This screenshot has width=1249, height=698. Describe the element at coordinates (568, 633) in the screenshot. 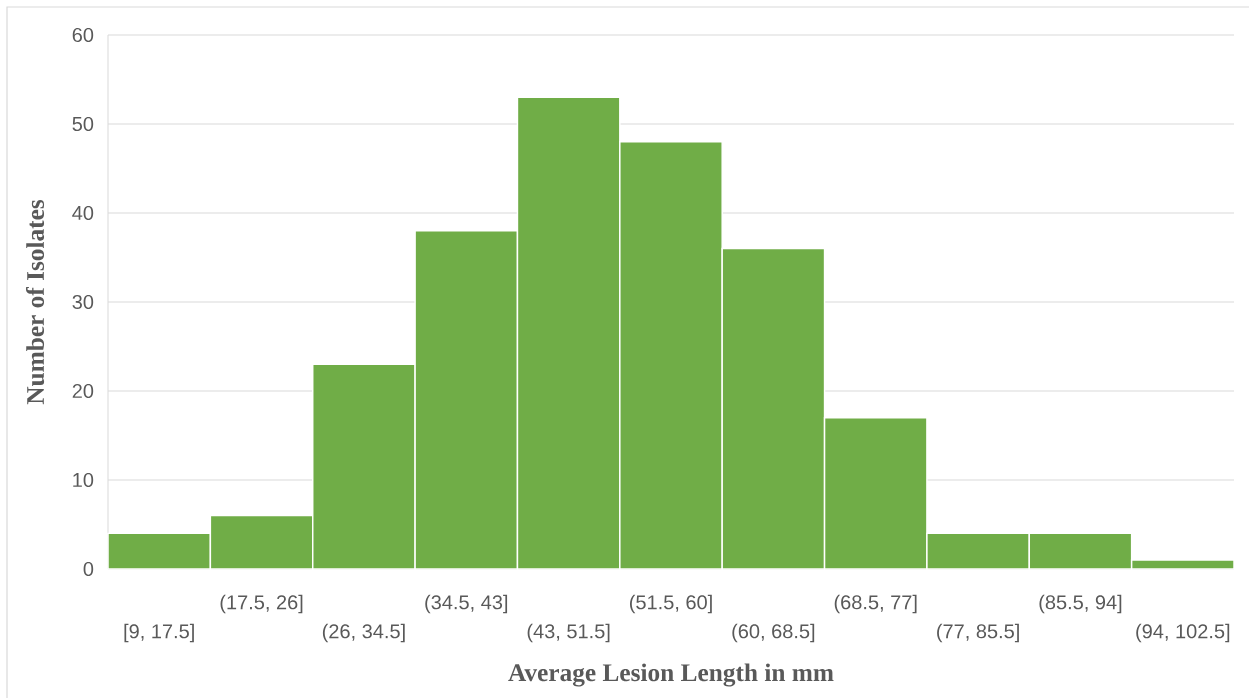

I see `x-tick-label: (43, 51.5]` at that location.